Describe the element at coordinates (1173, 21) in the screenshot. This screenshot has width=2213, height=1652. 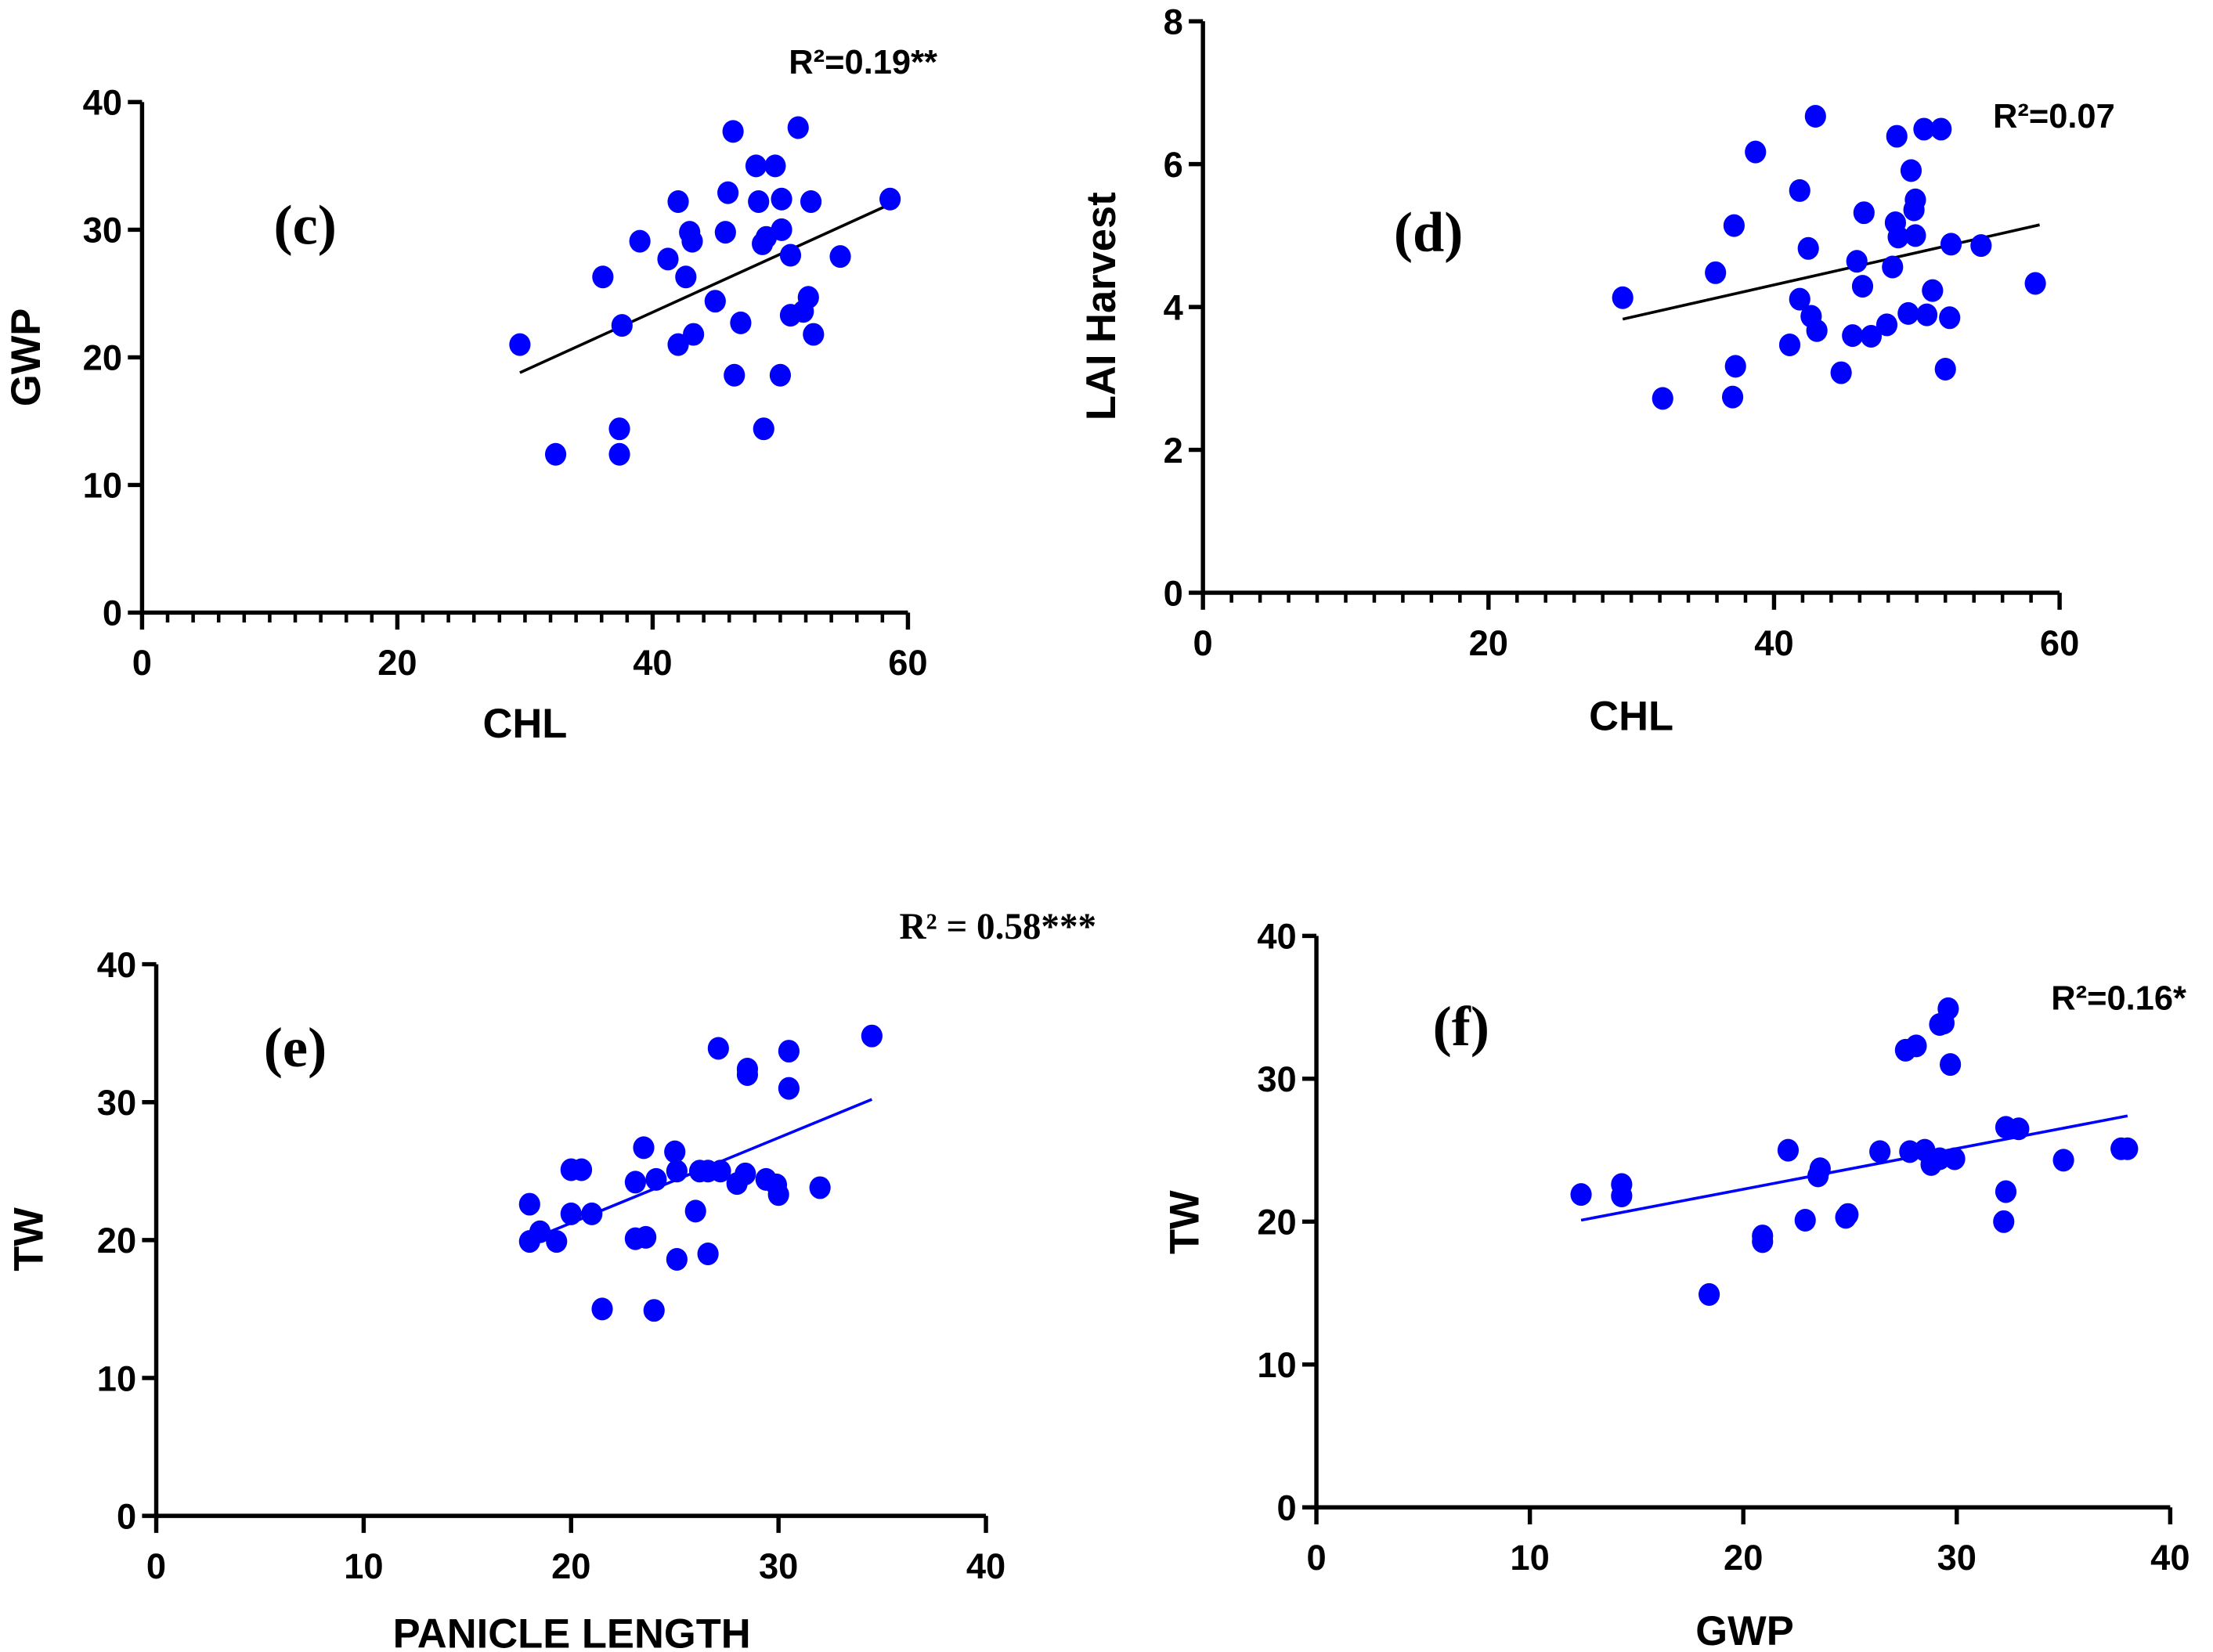
I see `y-tick-label: 8` at that location.